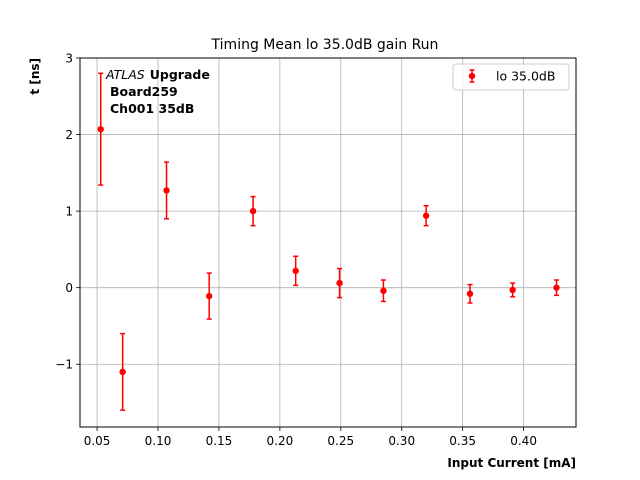  I want to click on y-tick-label: 2, so click(69, 135).